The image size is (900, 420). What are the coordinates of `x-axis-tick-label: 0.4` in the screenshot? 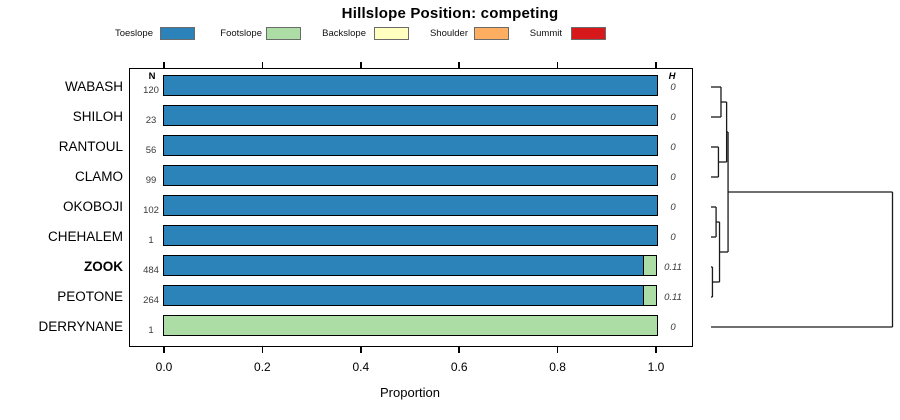 It's located at (361, 367).